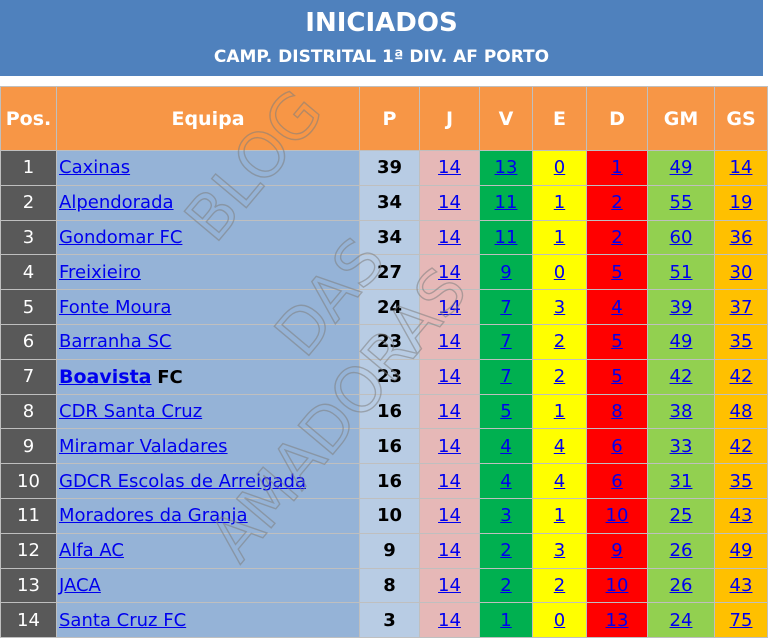 The image size is (773, 640). Describe the element at coordinates (116, 203) in the screenshot. I see `team-link: Alpendorada` at that location.